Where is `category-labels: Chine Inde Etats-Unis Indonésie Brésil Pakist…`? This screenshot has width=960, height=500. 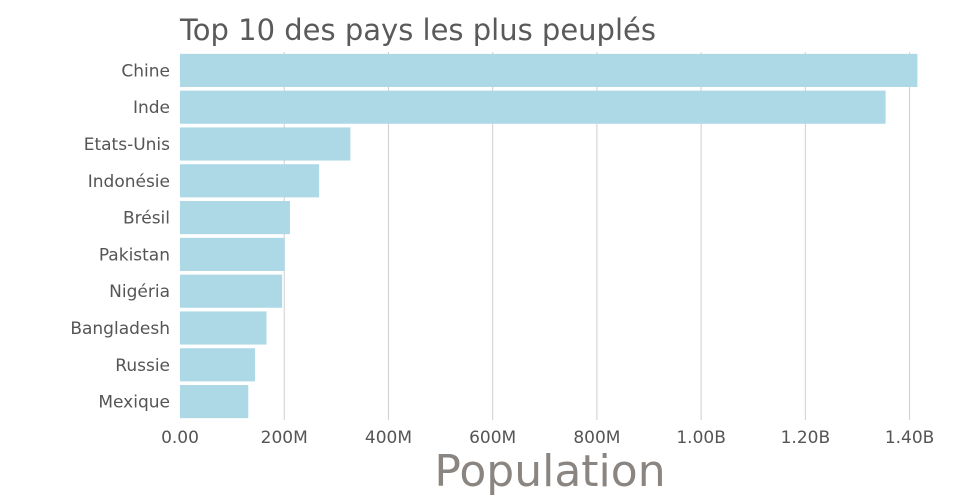
category-labels: Chine Inde Etats-Unis Indonésie Brésil Pakist… is located at coordinates (120, 236).